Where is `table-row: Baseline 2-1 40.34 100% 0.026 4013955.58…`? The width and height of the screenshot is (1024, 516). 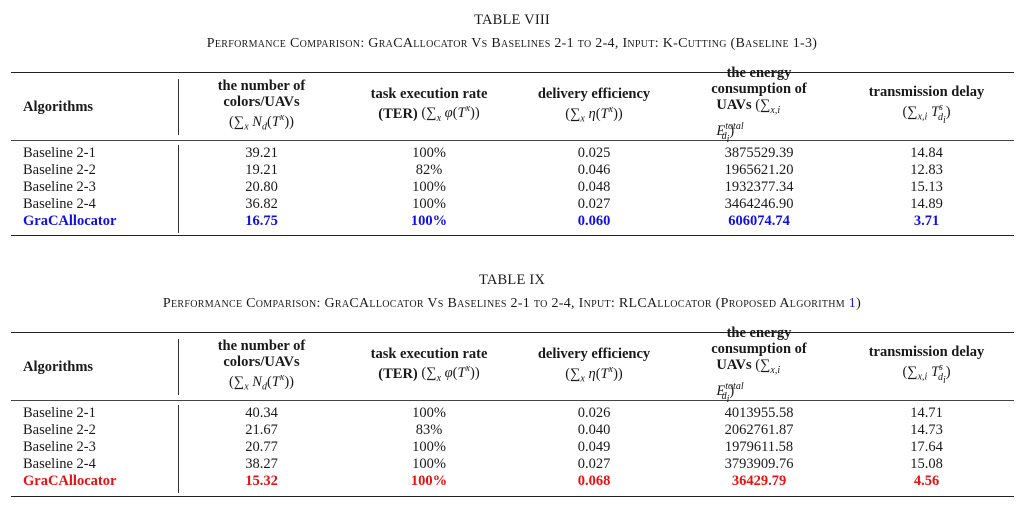 table-row: Baseline 2-1 40.34 100% 0.026 4013955.58… is located at coordinates (483, 413).